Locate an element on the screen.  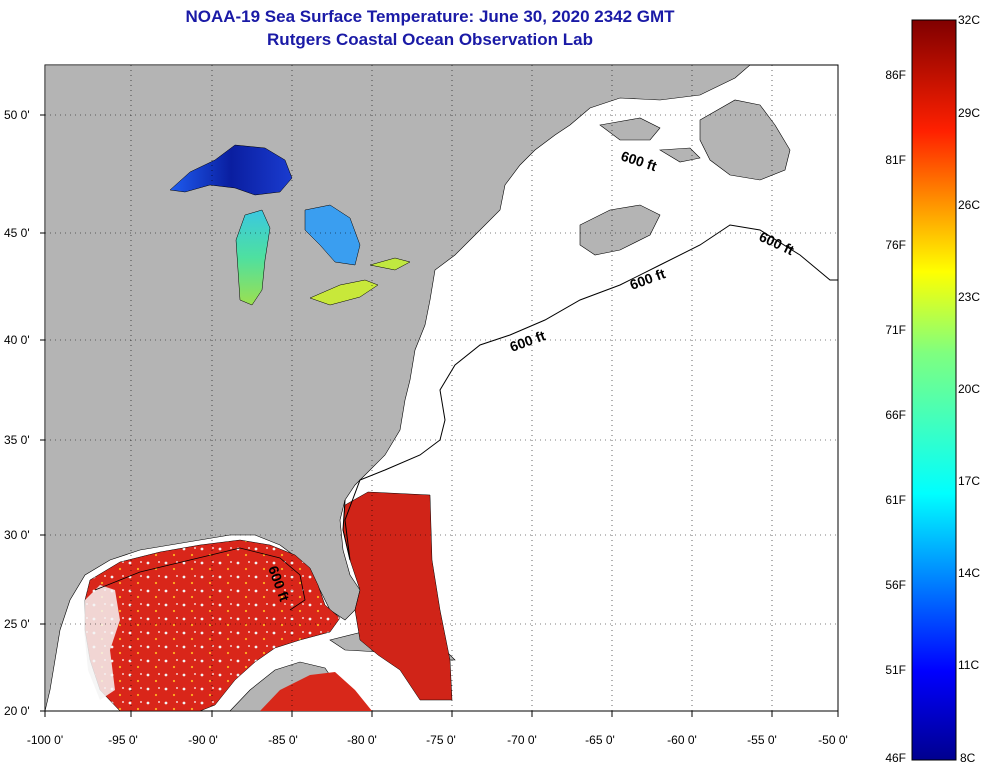
lake-erie is located at coordinates (344, 292).